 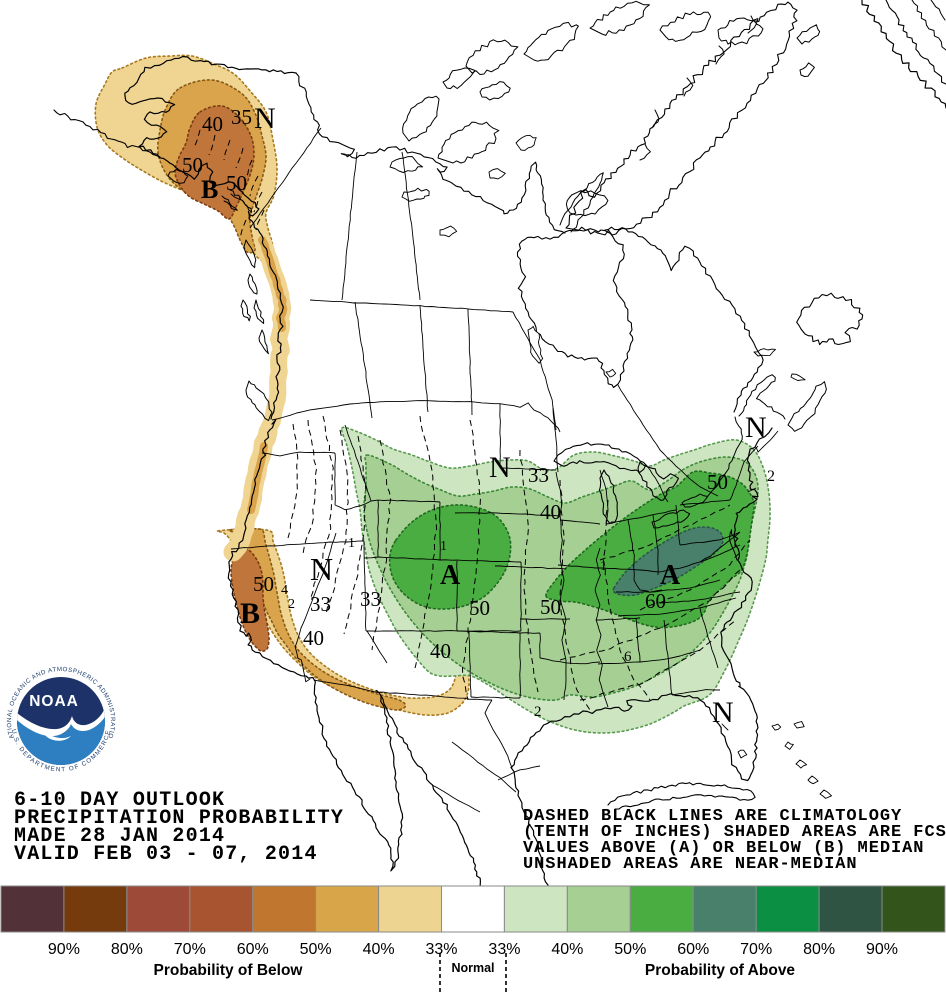 I want to click on svg-text: PRECIPITATION PROBABILITY, so click(x=179, y=818).